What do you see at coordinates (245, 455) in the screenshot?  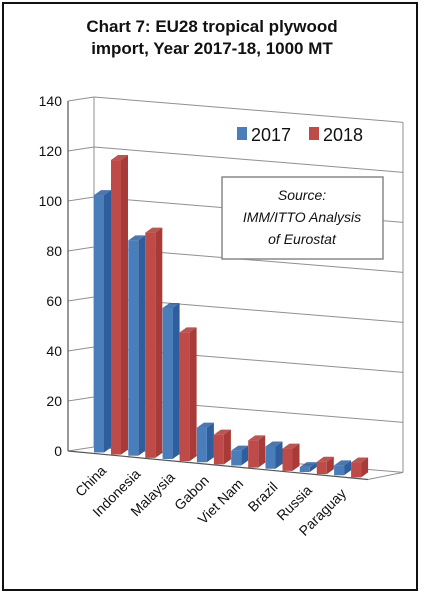 I see `bar-side-2017-viet-nam` at bounding box center [245, 455].